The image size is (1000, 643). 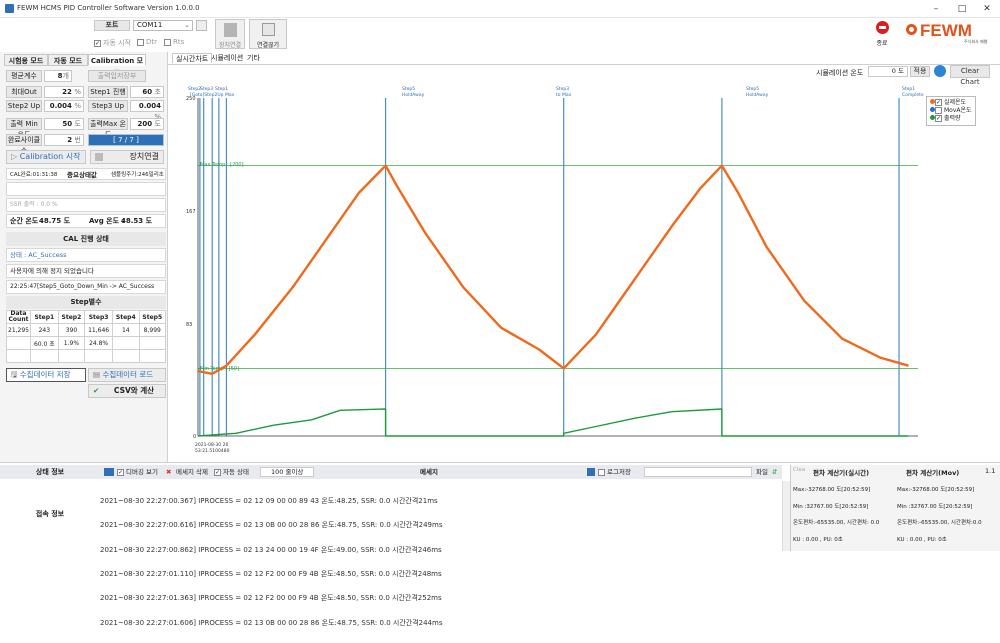 What do you see at coordinates (775, 472) in the screenshot?
I see `arrows-icon: ⇵` at bounding box center [775, 472].